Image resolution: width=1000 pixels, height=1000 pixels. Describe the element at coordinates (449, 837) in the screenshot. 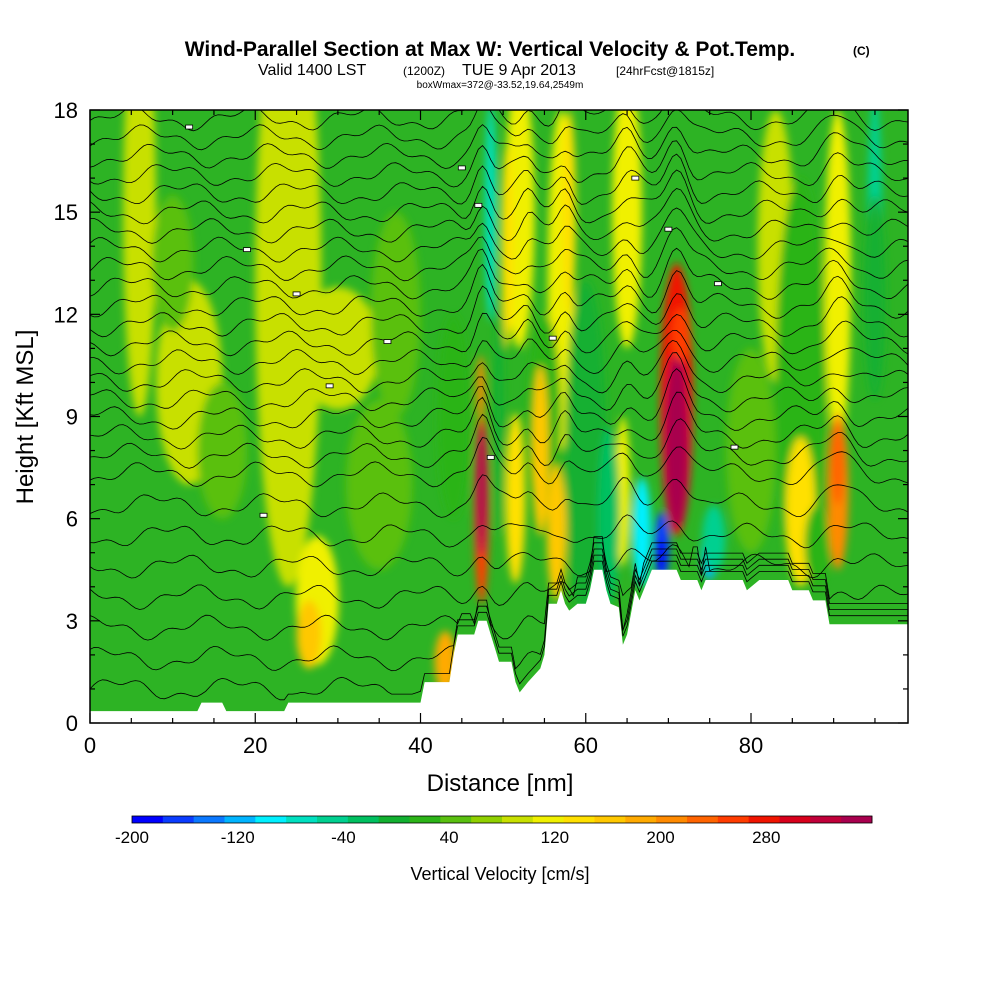

I see `colorbar-tick-label: 40` at that location.